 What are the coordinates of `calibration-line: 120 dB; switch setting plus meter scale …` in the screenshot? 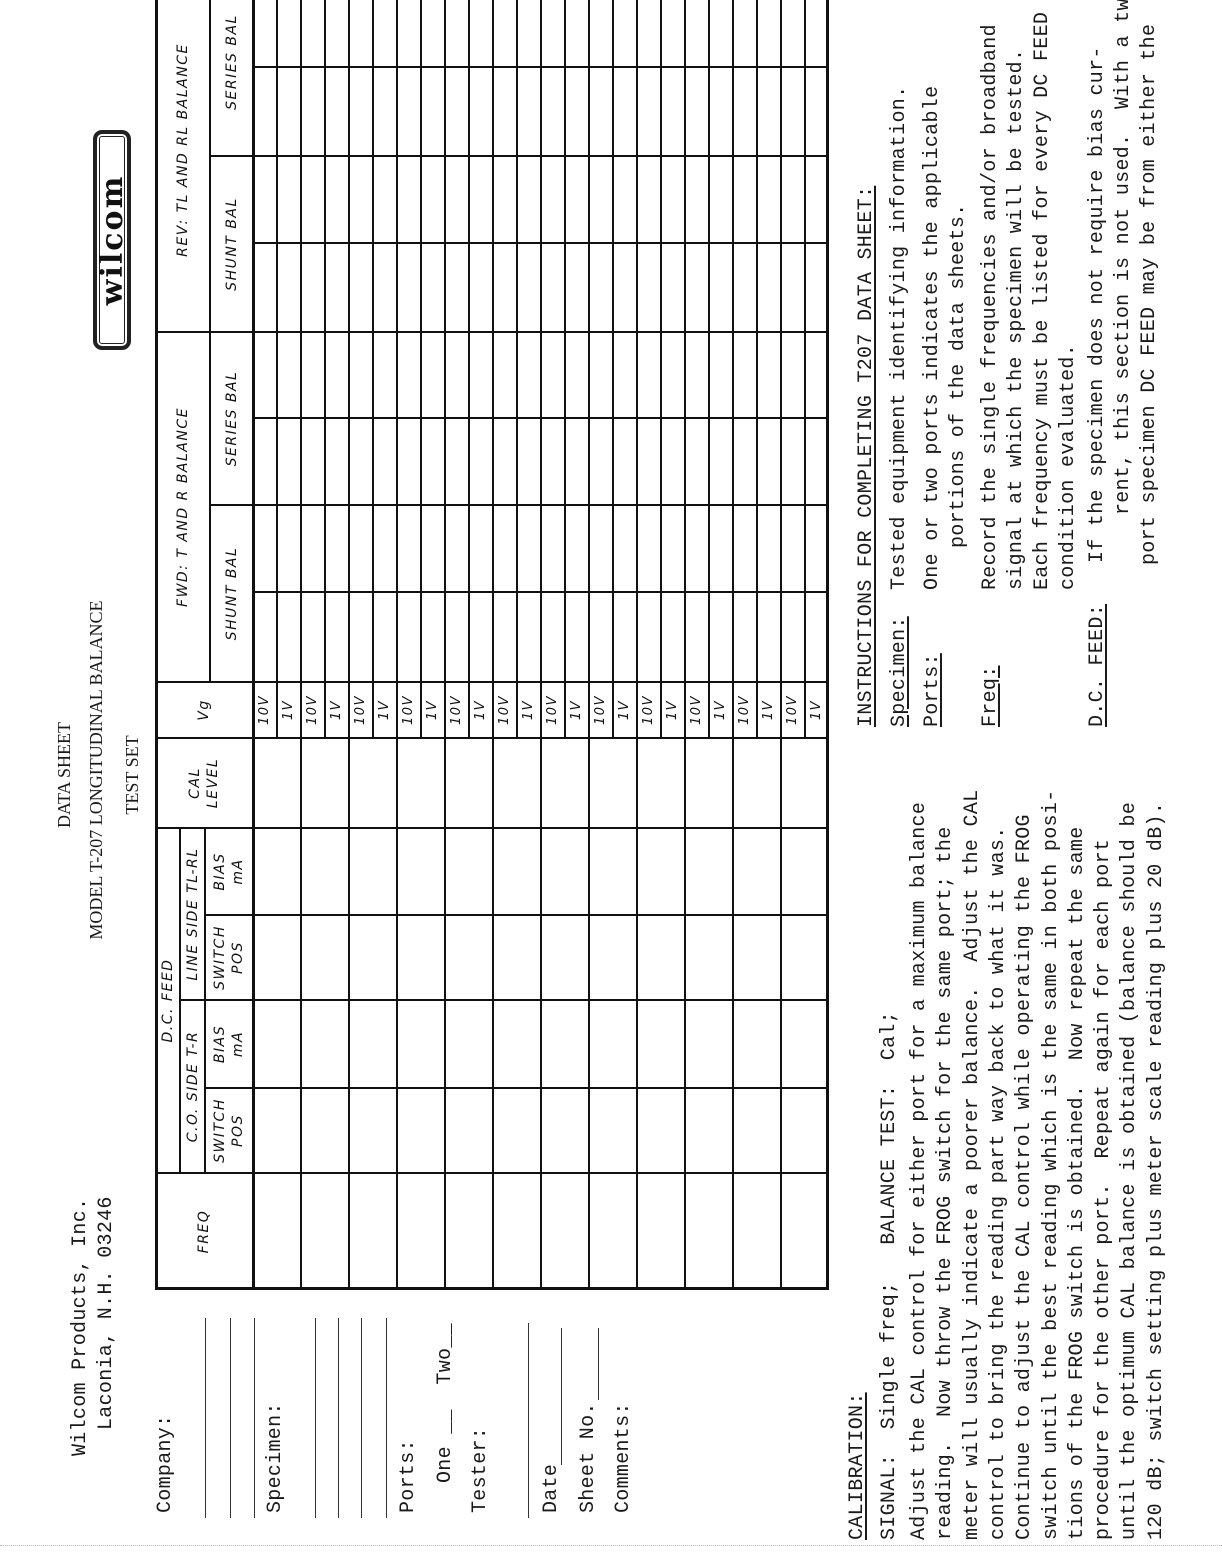 It's located at (1156, 1170).